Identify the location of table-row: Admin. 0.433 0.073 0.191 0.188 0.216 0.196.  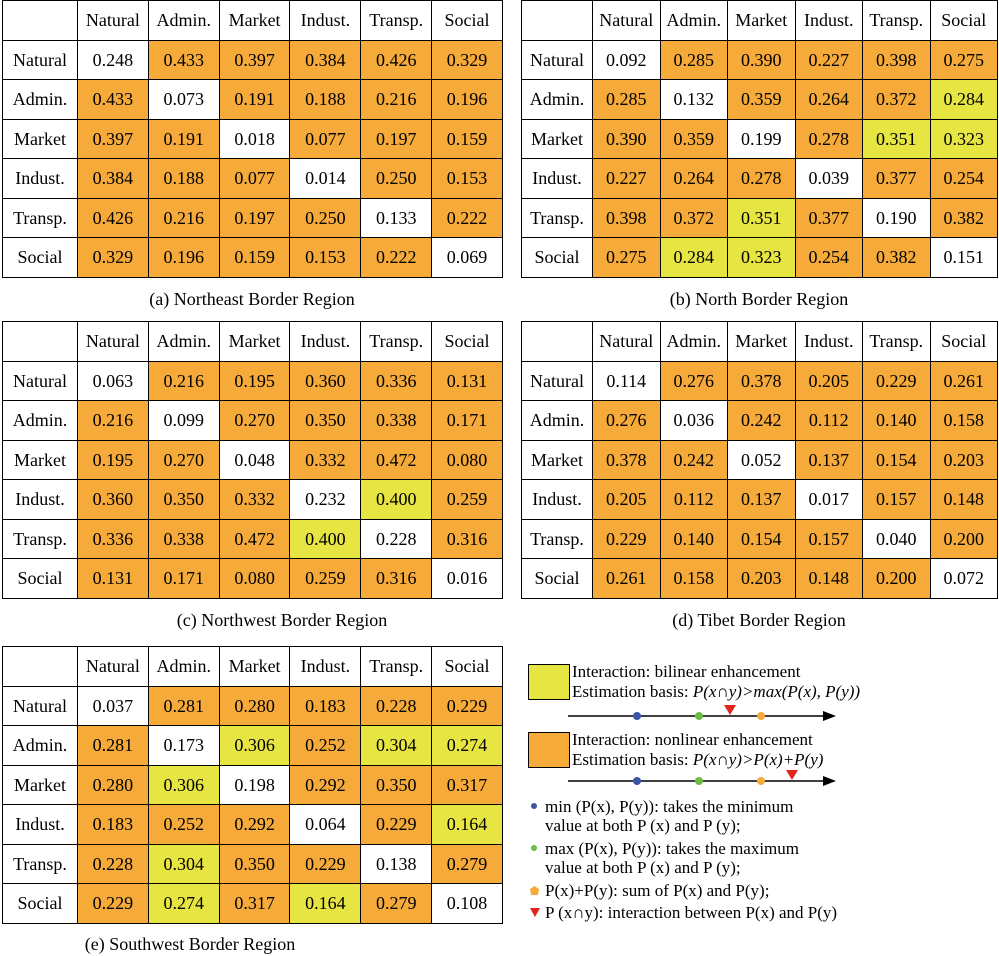
(252, 99).